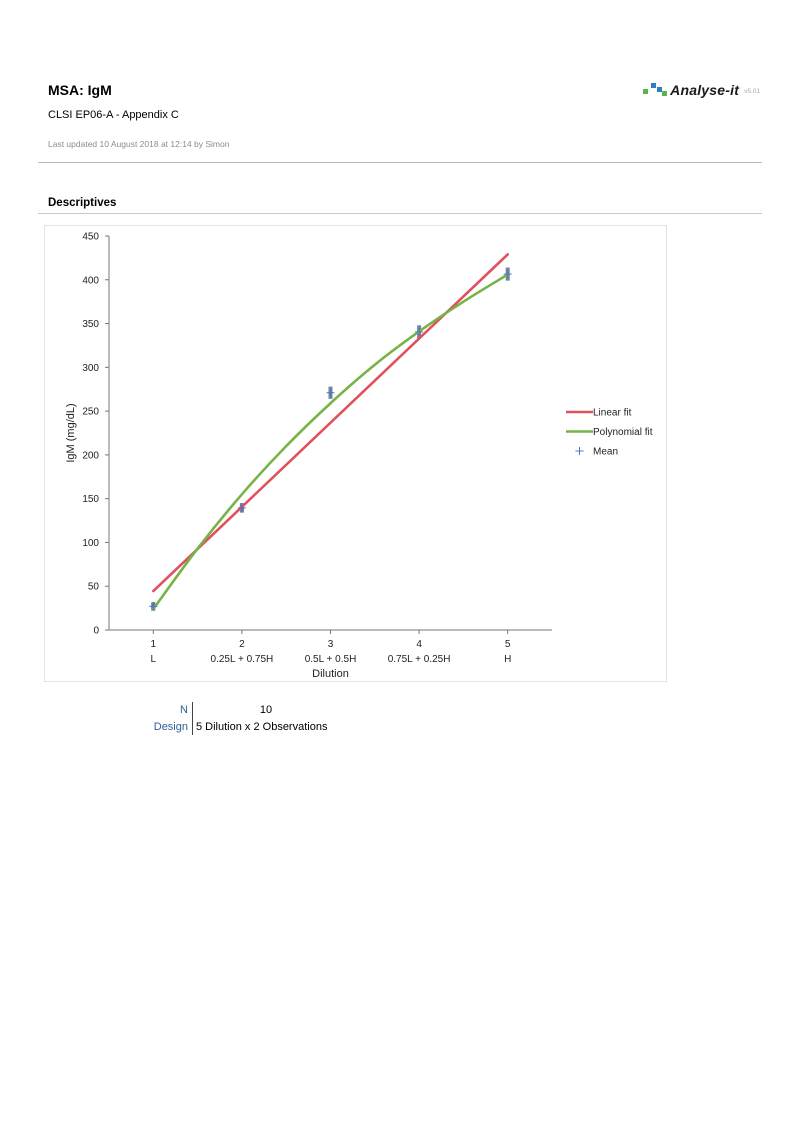 The height and width of the screenshot is (1132, 800). I want to click on y-tick-label: 150, so click(90, 499).